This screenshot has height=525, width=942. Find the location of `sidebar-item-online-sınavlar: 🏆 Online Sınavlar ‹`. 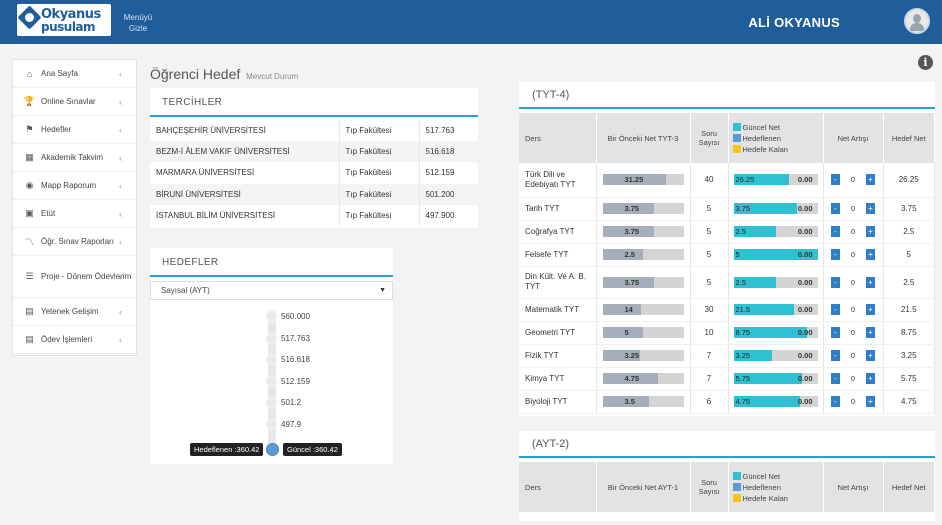

sidebar-item-online-sınavlar: 🏆 Online Sınavlar ‹ is located at coordinates (74, 102).